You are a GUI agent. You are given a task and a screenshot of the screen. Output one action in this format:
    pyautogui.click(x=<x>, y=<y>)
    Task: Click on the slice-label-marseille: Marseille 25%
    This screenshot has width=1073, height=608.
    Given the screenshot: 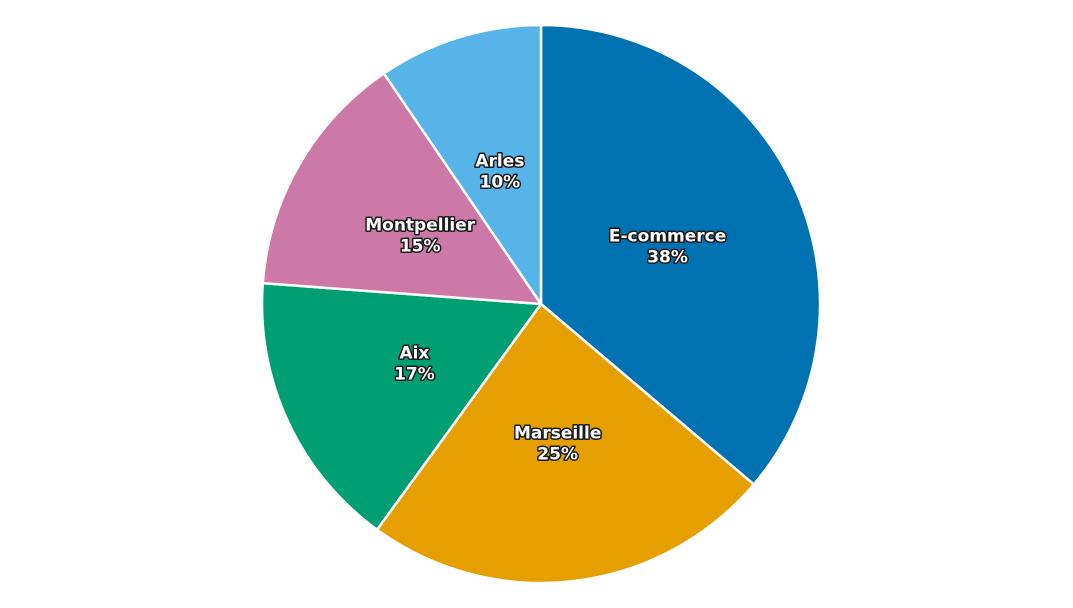 What is the action you would take?
    pyautogui.click(x=557, y=444)
    